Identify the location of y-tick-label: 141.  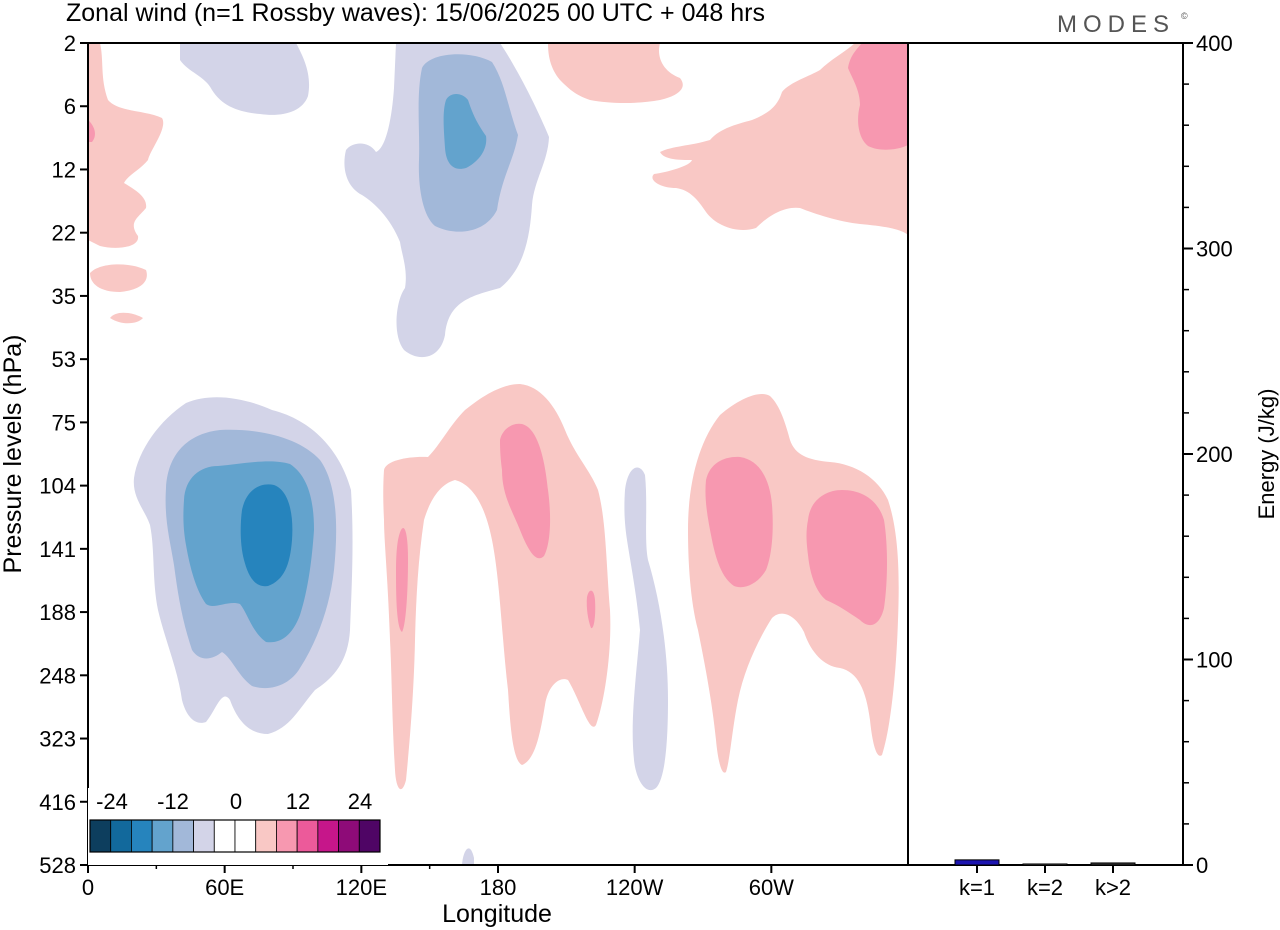
(57, 549).